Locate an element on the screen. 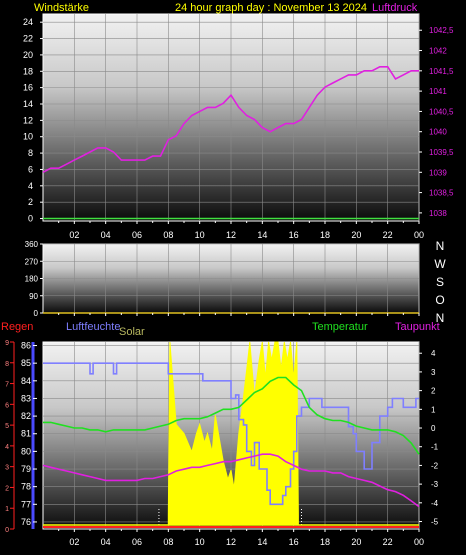 This screenshot has height=555, width=466. legend-solar: Solar is located at coordinates (132, 332).